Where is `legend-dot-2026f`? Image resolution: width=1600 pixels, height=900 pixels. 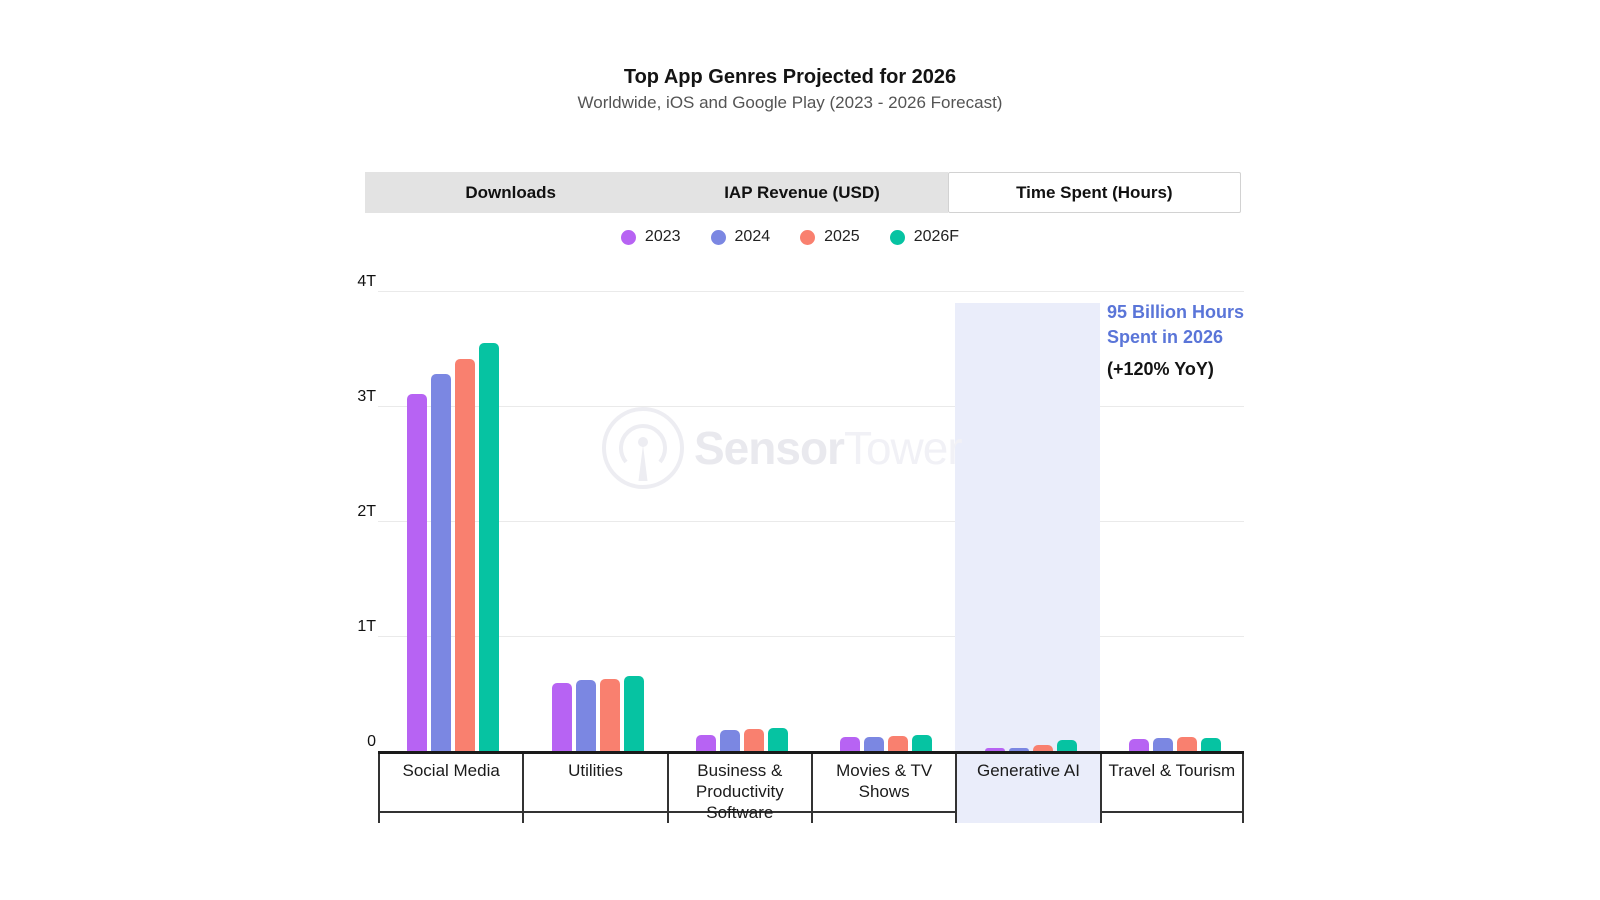 legend-dot-2026f is located at coordinates (897, 237).